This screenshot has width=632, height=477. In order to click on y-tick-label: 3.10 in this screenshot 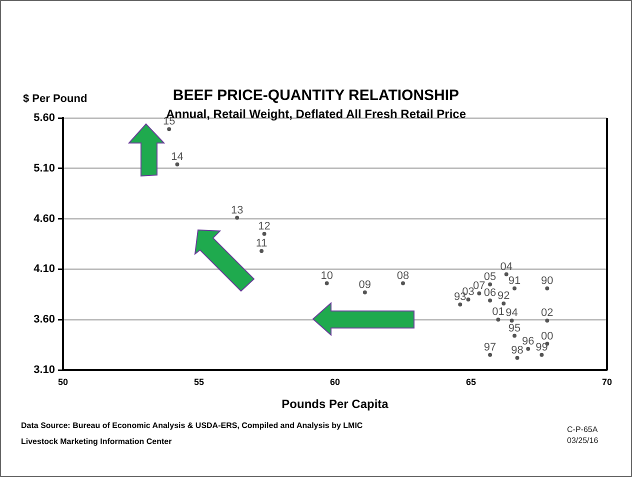, I will do `click(44, 370)`.